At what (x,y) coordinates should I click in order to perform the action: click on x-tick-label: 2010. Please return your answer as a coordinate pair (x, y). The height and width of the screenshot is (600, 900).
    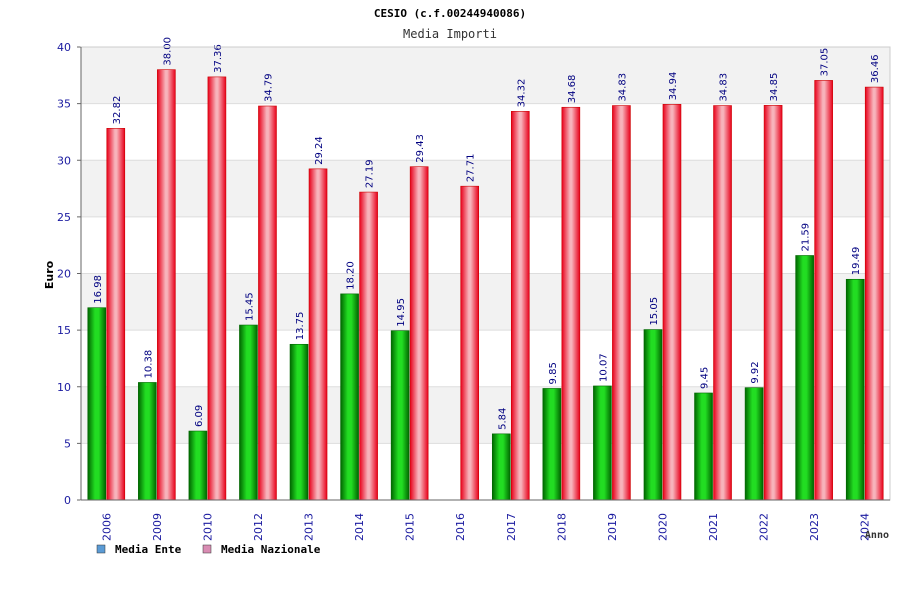
    Looking at the image, I should click on (207, 527).